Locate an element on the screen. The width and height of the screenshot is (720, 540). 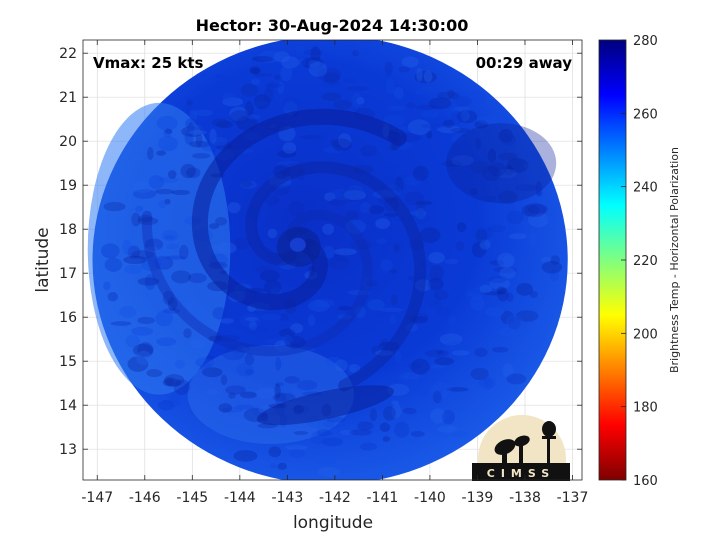
x-tick-label: -142 is located at coordinates (335, 498).